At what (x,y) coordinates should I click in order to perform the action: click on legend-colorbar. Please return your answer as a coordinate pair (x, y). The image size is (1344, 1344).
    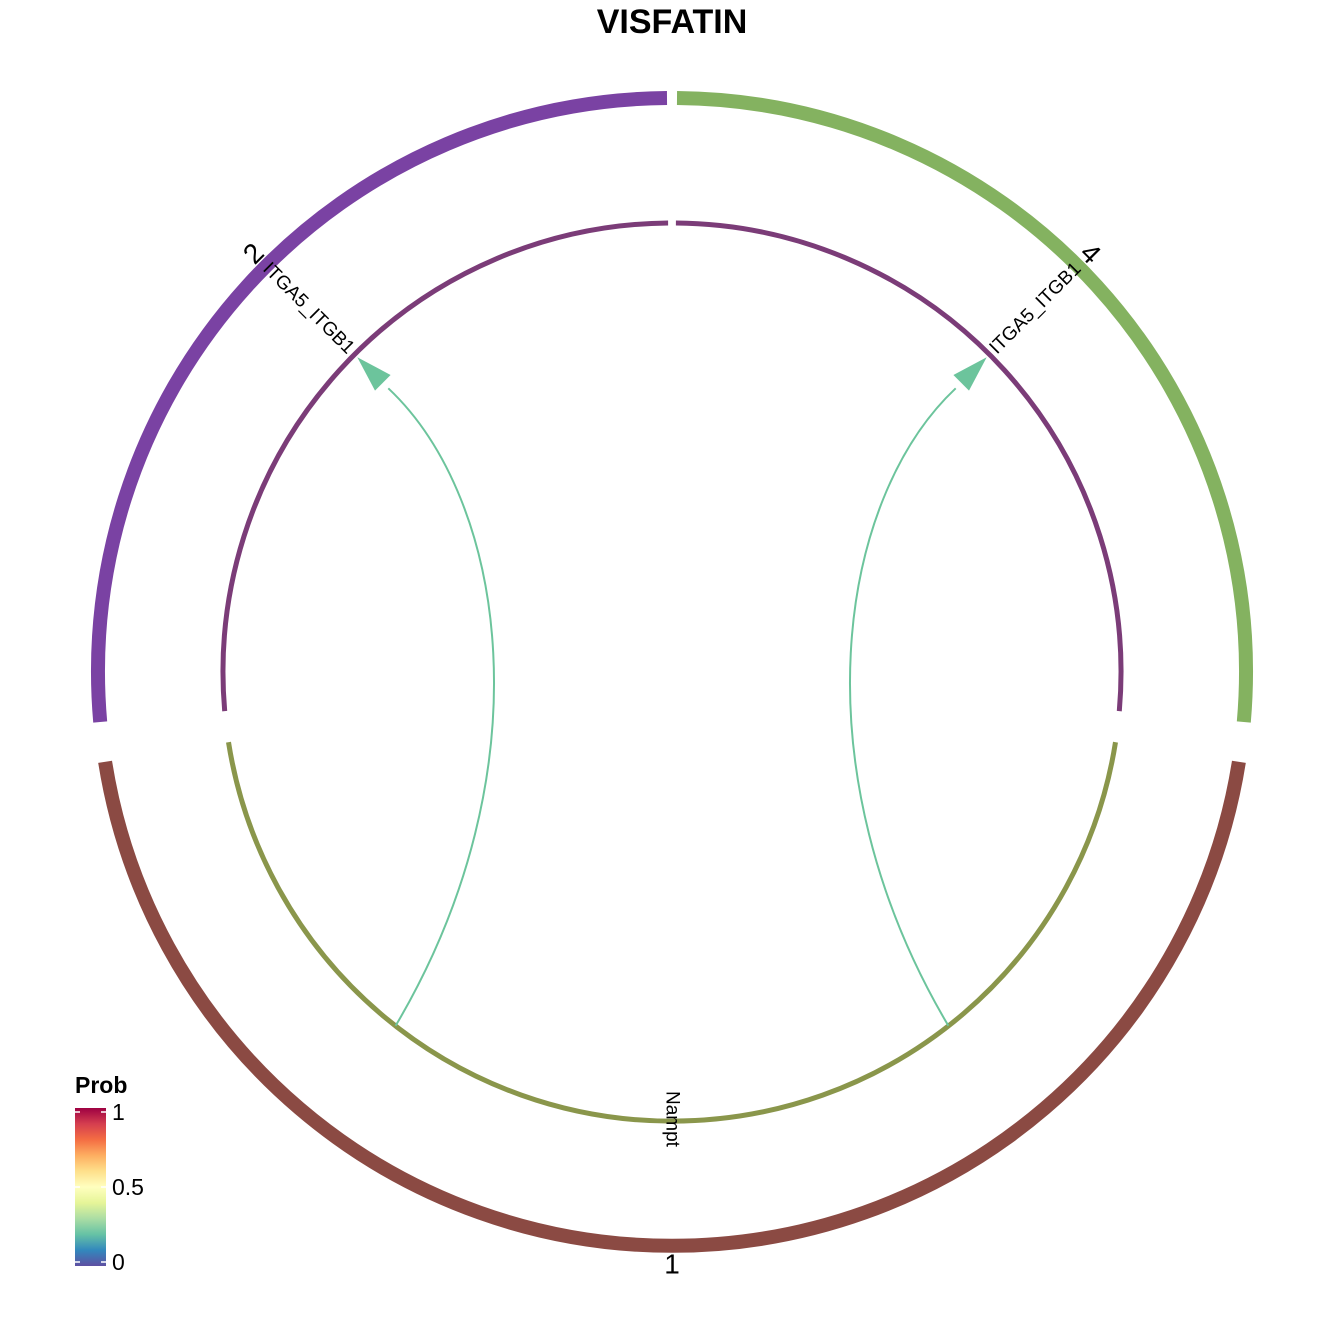
    Looking at the image, I should click on (90, 1187).